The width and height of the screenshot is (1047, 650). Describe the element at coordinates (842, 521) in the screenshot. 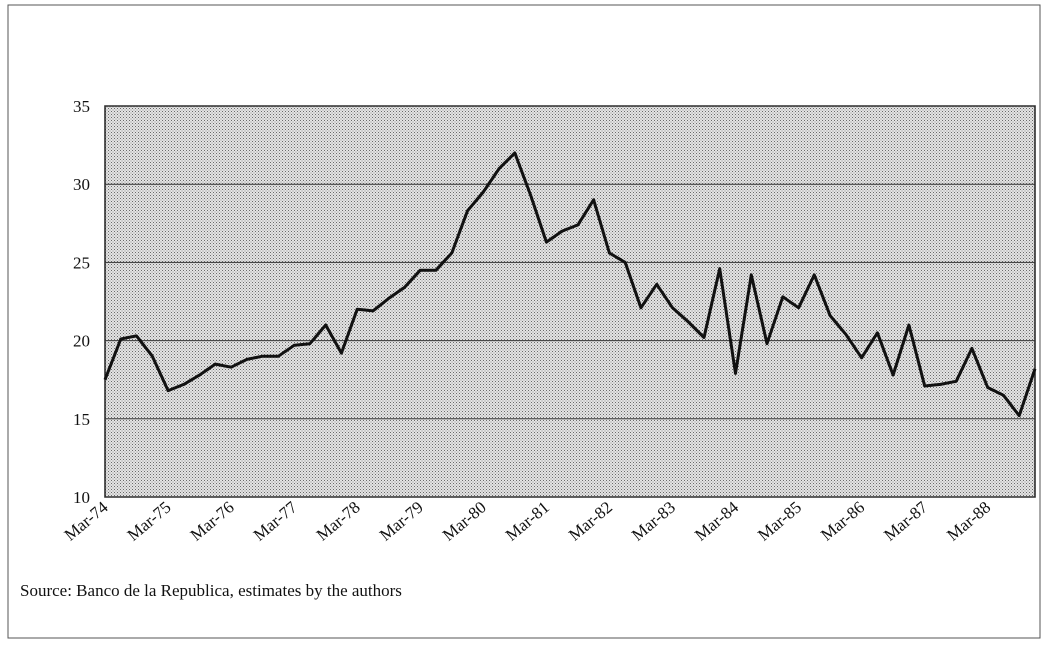

I see `x-tick-label: Mar-86` at that location.